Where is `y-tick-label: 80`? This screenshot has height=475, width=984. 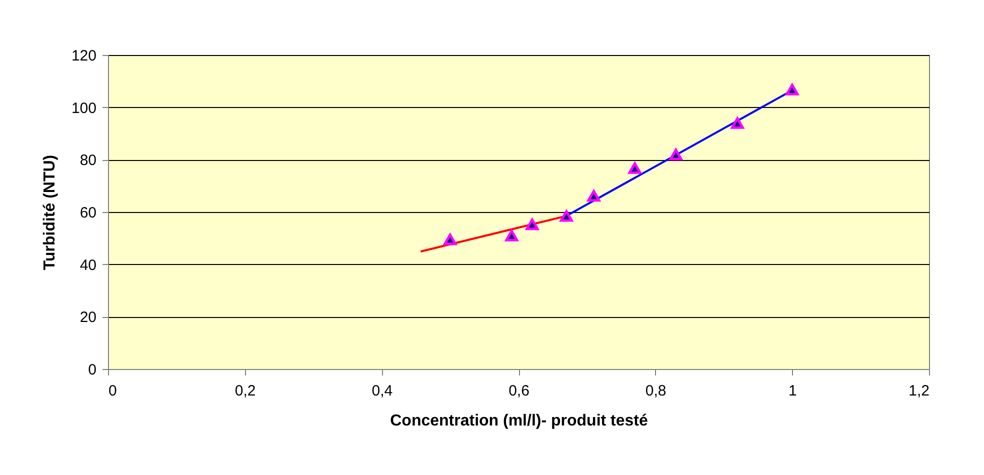 y-tick-label: 80 is located at coordinates (88, 161).